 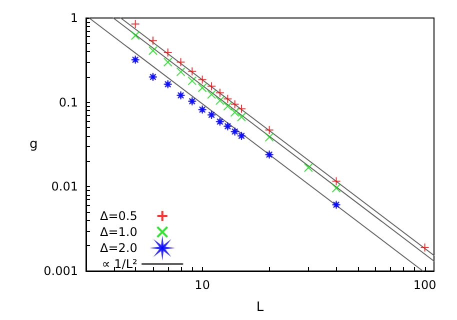 I want to click on y-tick-label: 1, so click(x=74, y=18).